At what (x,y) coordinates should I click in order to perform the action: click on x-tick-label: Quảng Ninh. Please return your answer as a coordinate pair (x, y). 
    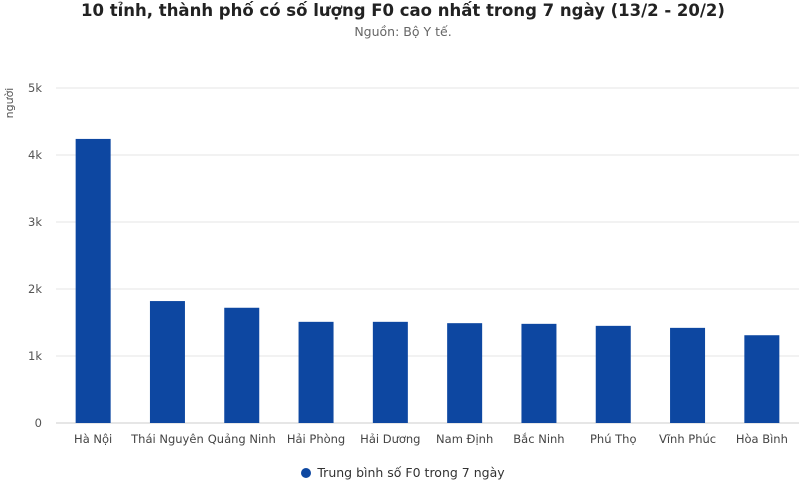
    Looking at the image, I should click on (242, 439).